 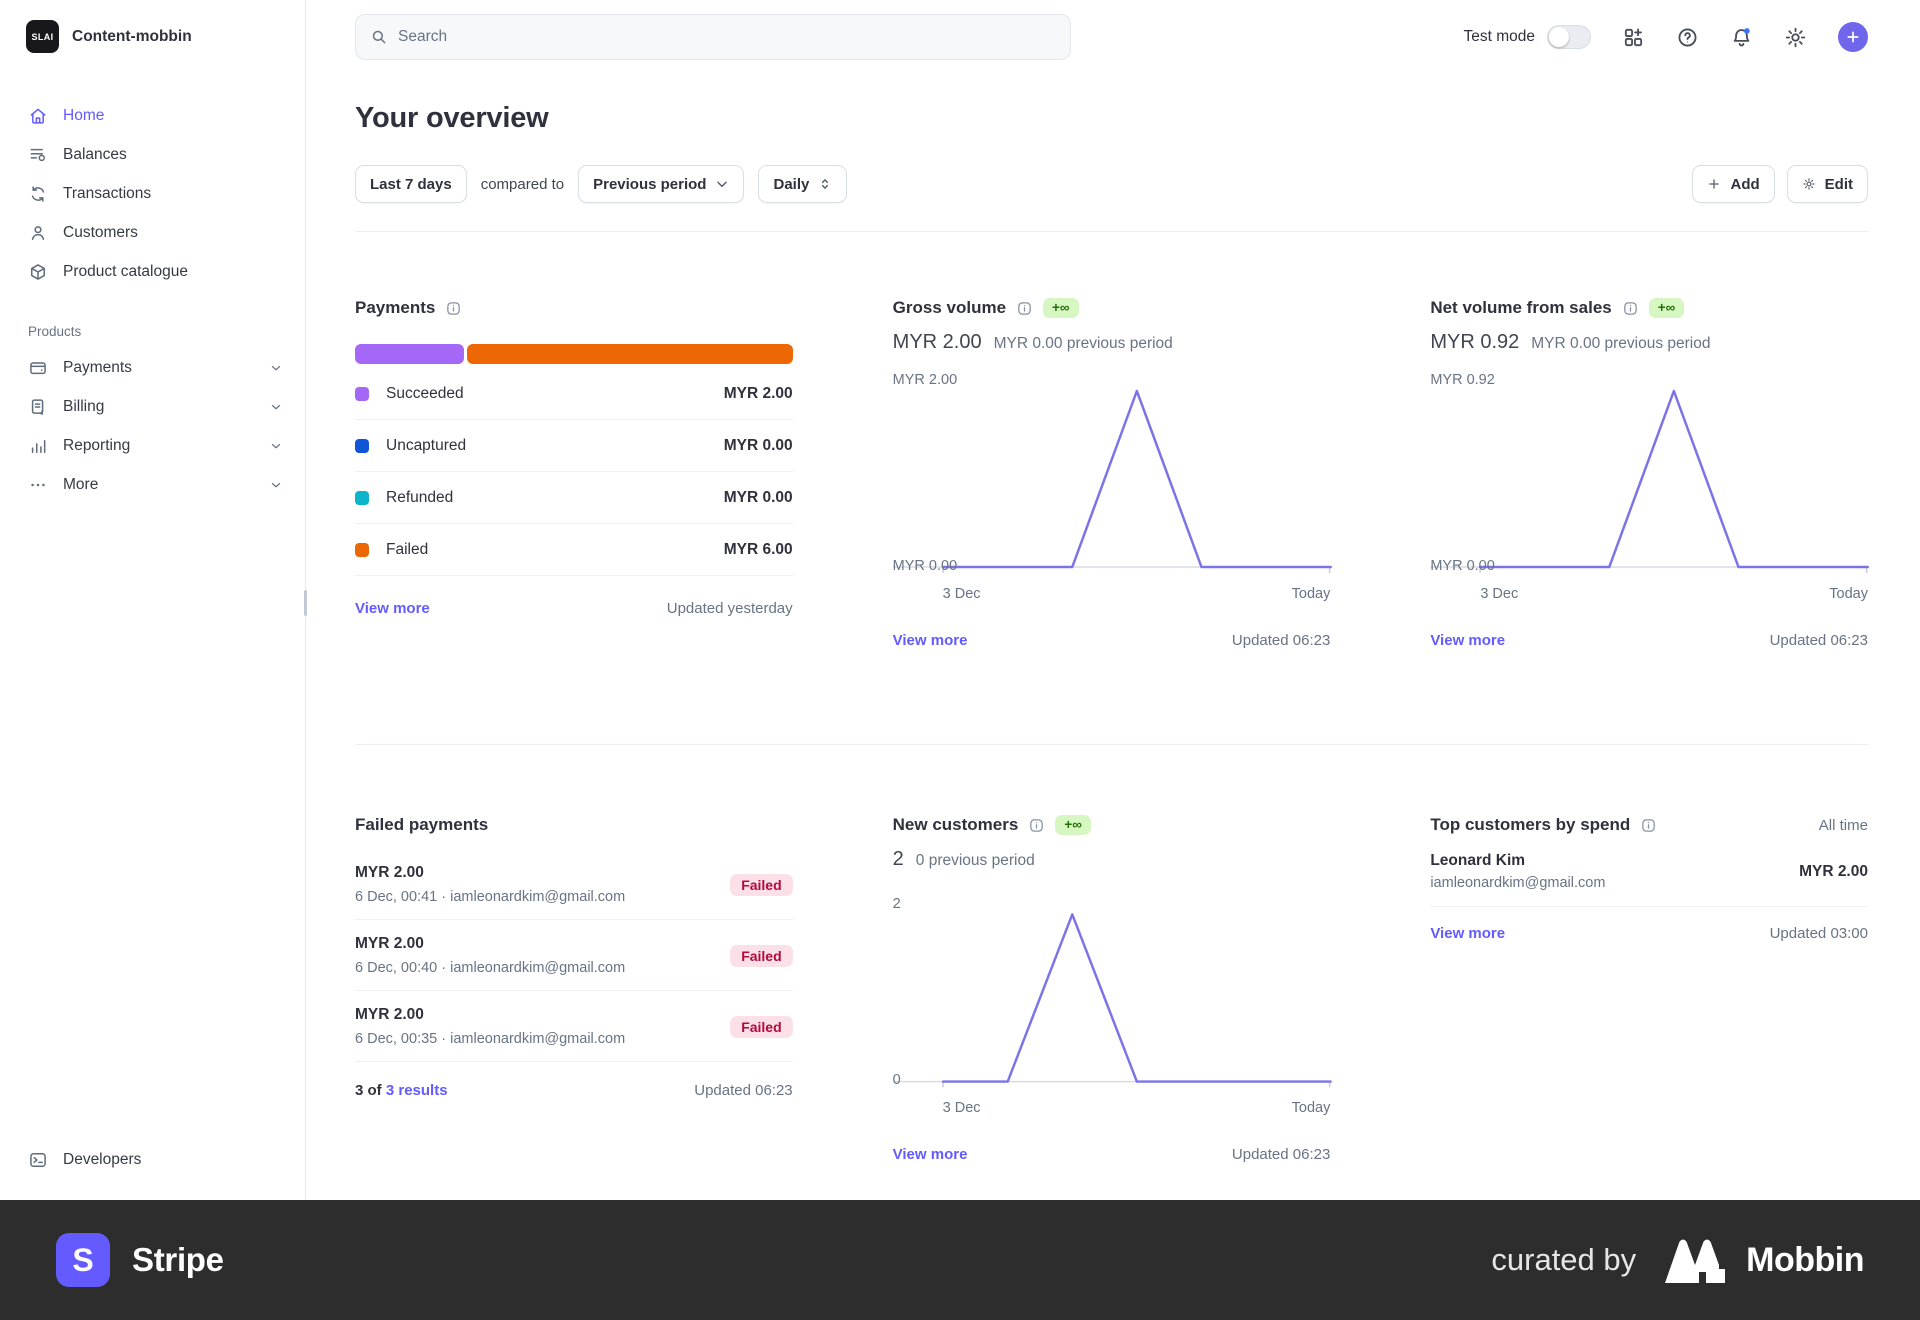 What do you see at coordinates (305, 603) in the screenshot?
I see `sidebar-resize-handle` at bounding box center [305, 603].